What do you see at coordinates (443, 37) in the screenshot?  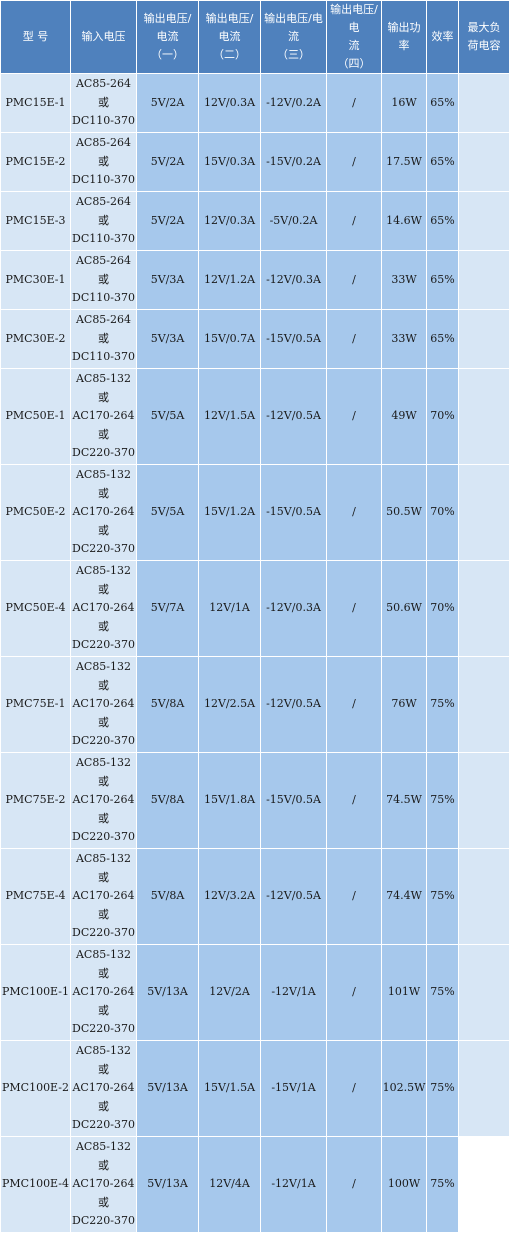 I see `header-efficiency: 效率` at bounding box center [443, 37].